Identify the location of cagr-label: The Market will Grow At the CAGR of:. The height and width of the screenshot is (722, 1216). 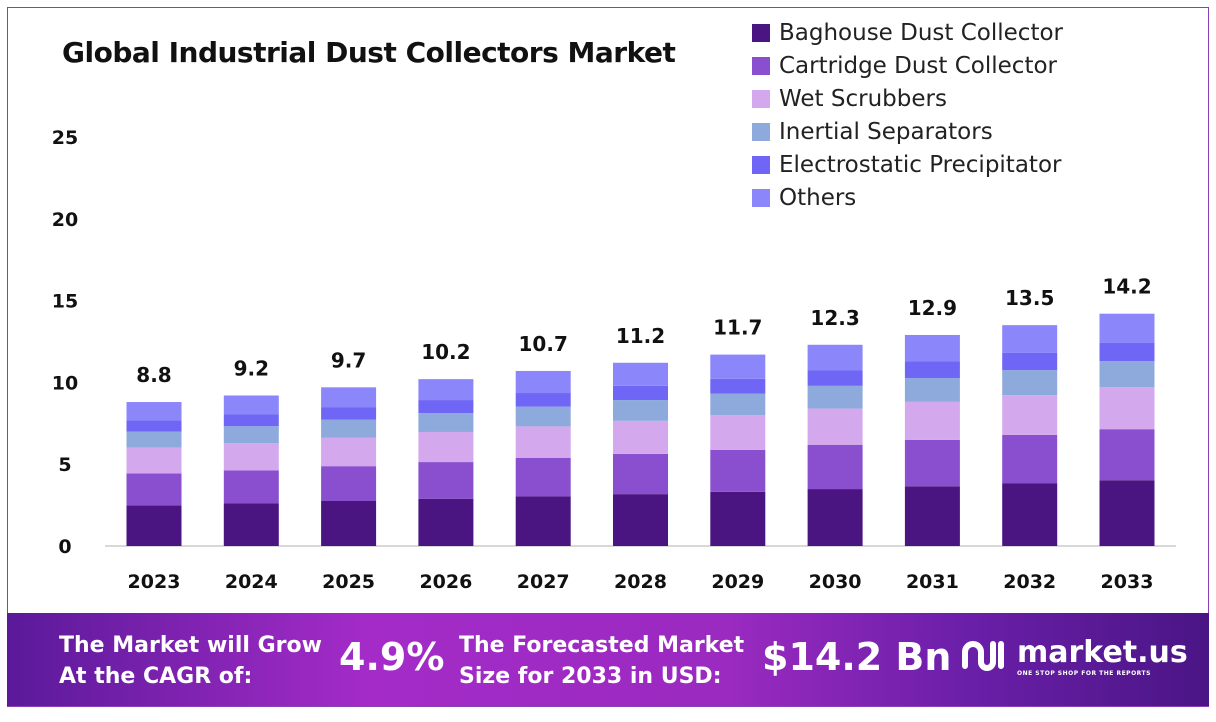
(190, 661).